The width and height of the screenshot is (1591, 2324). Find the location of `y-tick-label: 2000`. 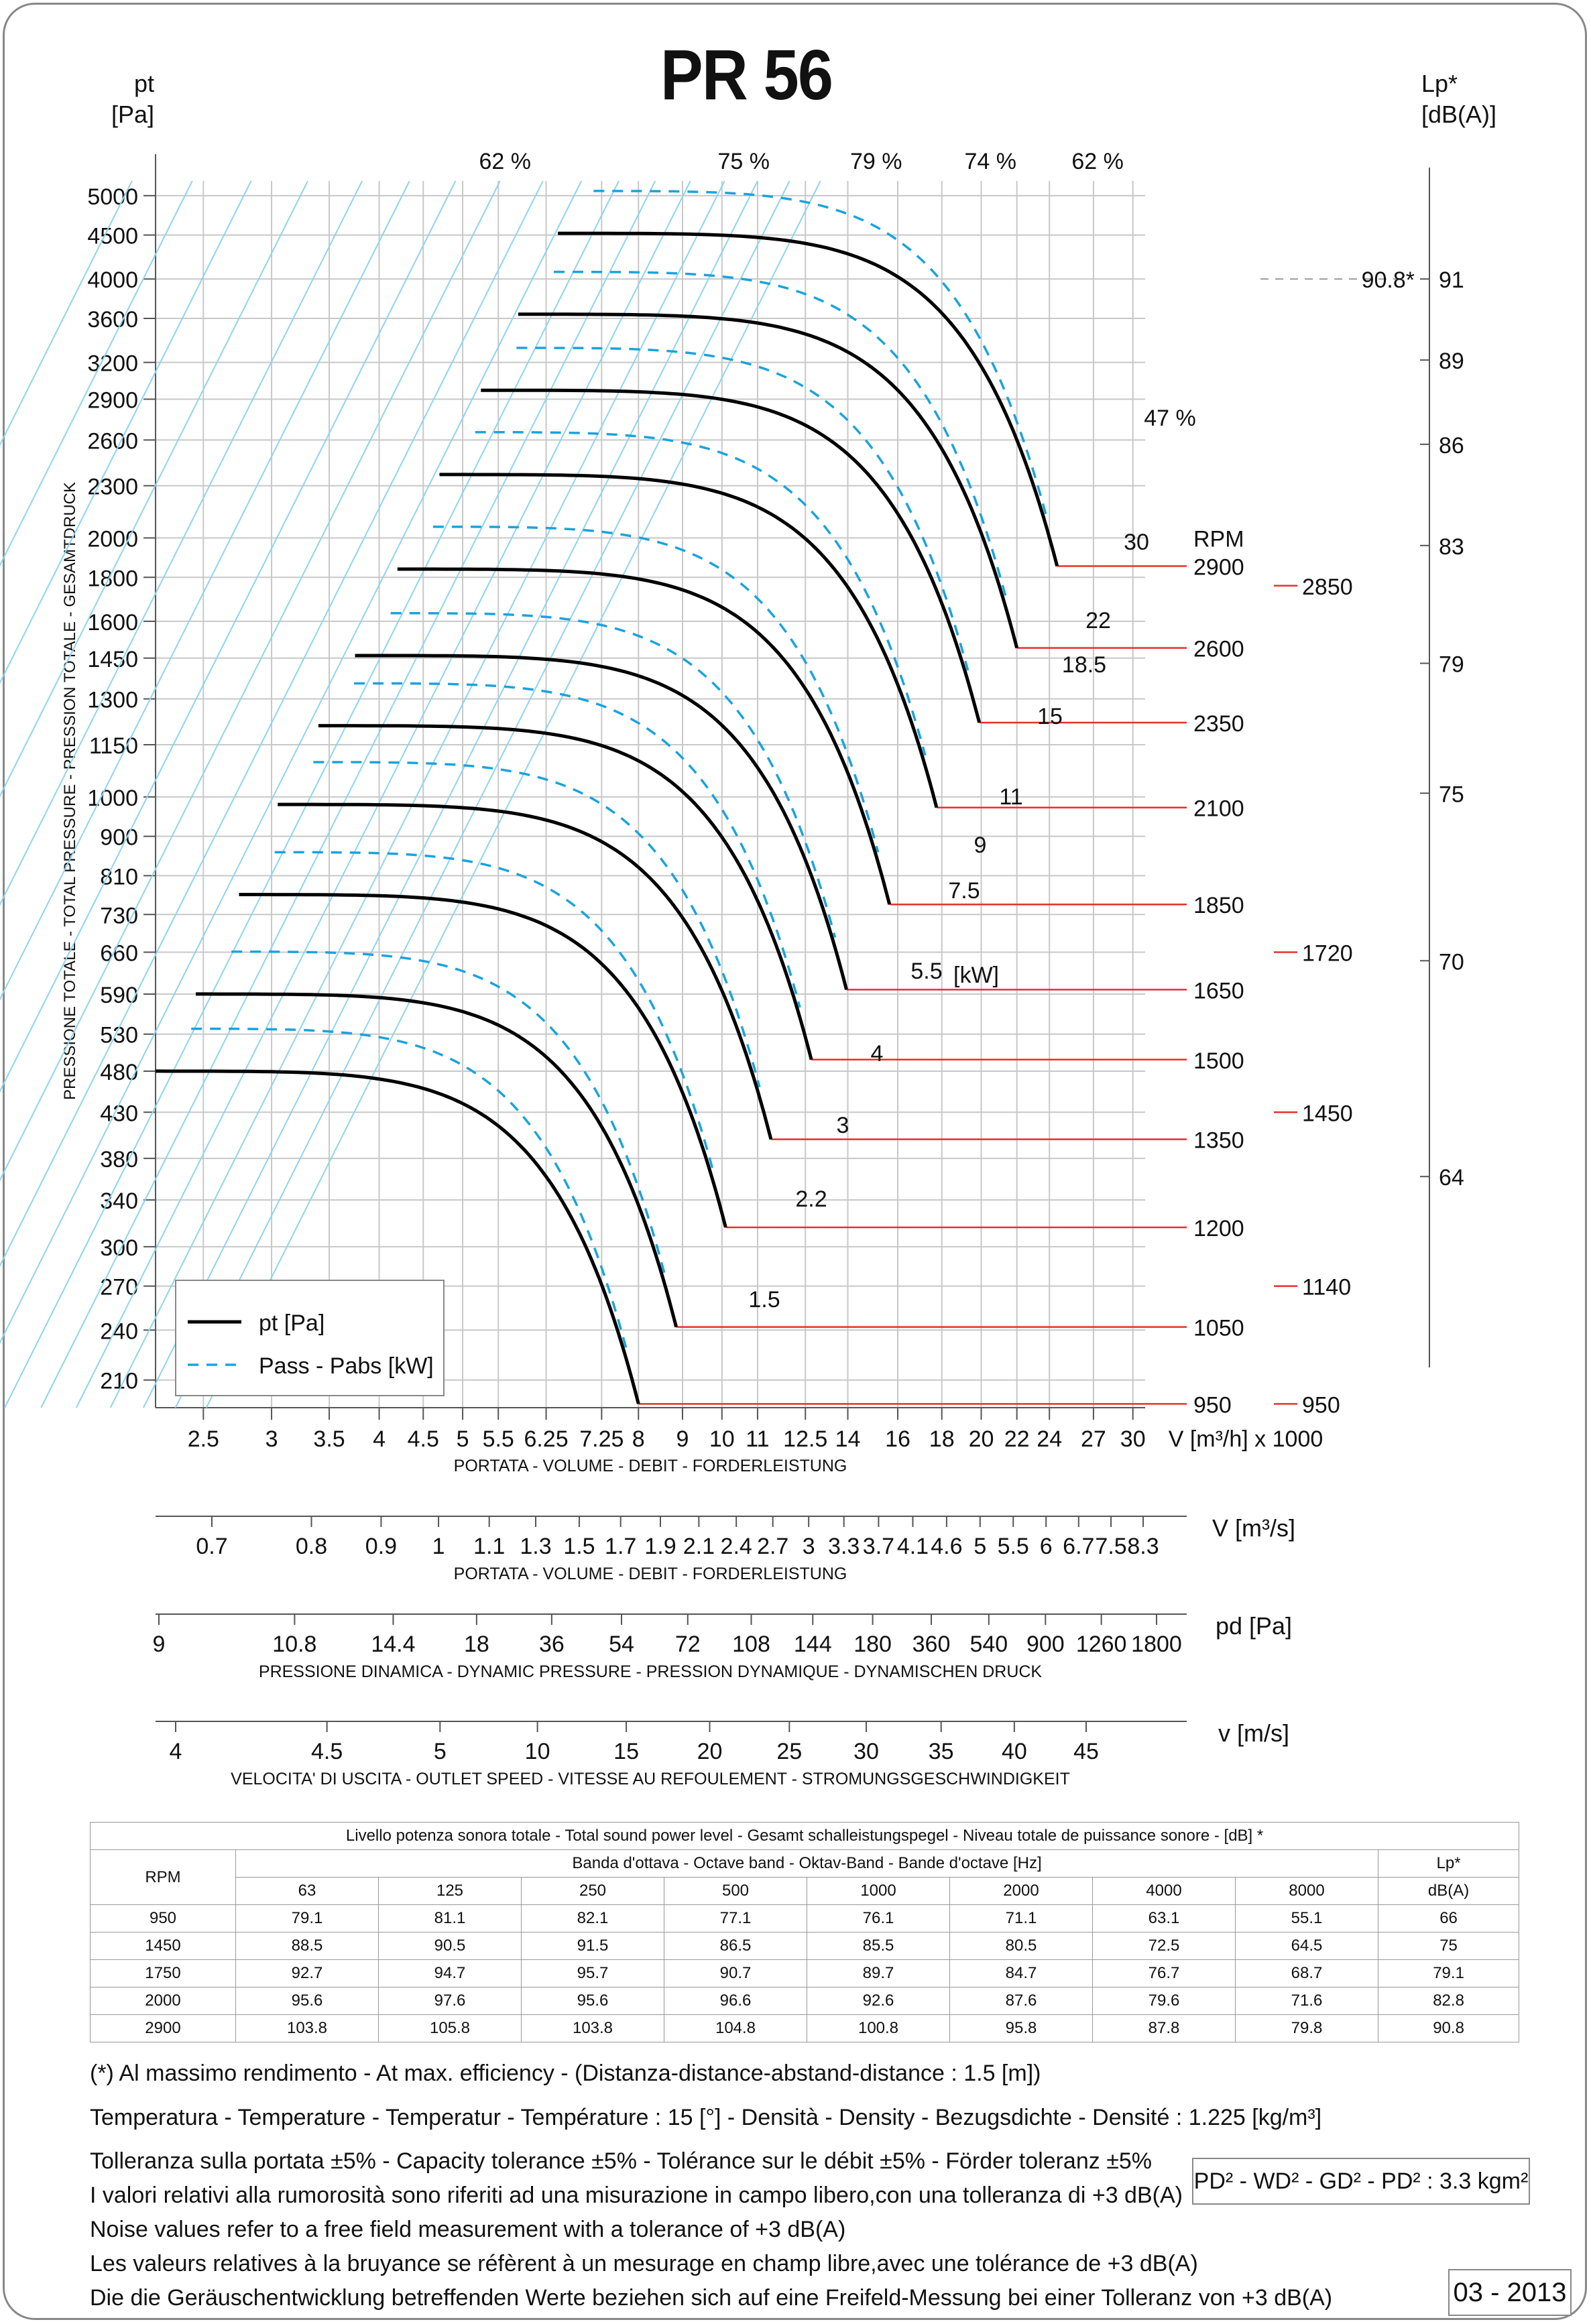

y-tick-label: 2000 is located at coordinates (112, 539).